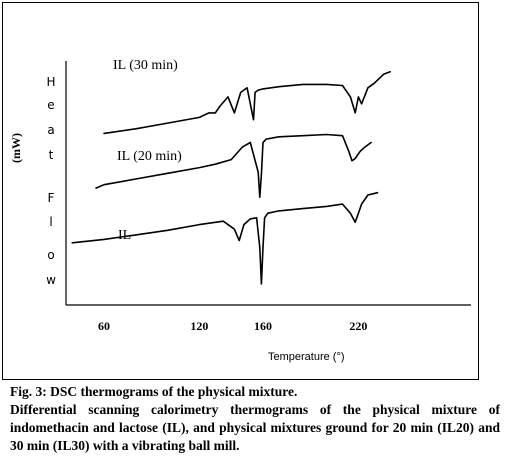  I want to click on y-axis-unit-label: (mW), so click(16, 148).